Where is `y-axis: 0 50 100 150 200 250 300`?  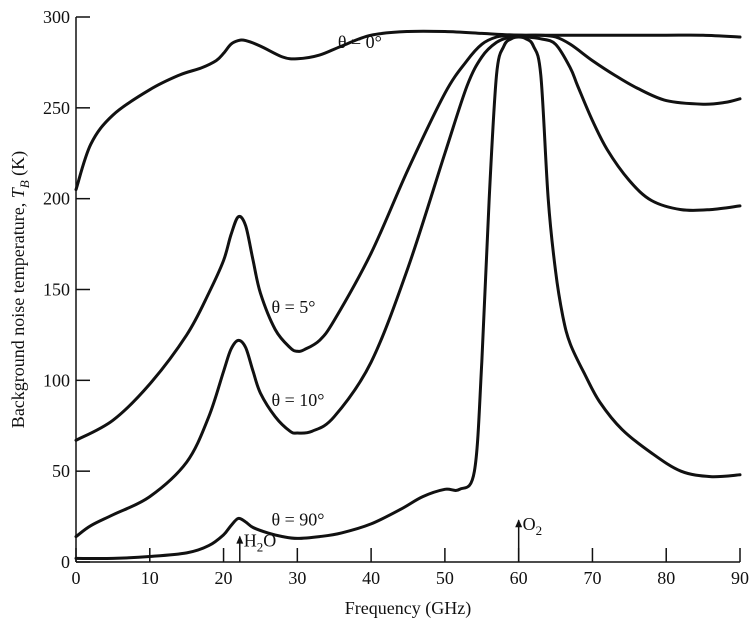 y-axis: 0 50 100 150 200 250 300 is located at coordinates (66, 289).